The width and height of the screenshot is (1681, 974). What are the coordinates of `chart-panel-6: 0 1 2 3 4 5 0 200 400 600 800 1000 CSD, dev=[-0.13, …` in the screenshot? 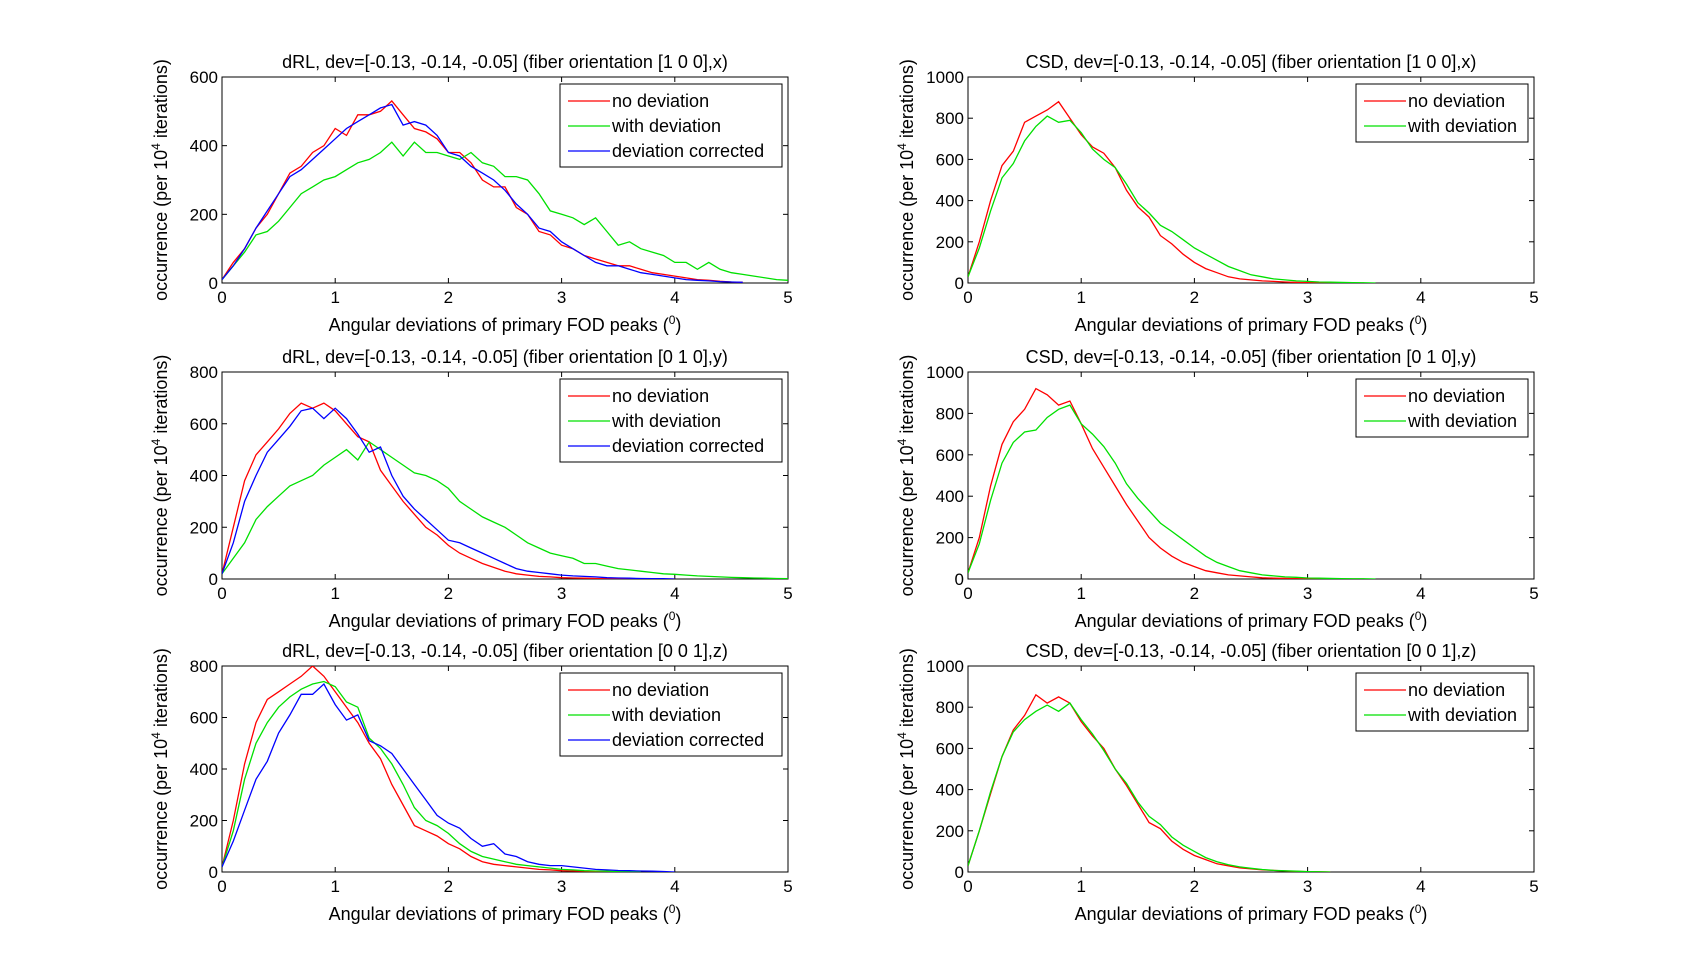 It's located at (1217, 782).